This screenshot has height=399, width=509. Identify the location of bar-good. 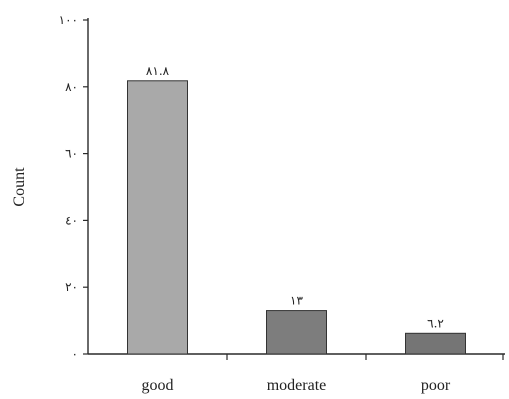
(157, 217).